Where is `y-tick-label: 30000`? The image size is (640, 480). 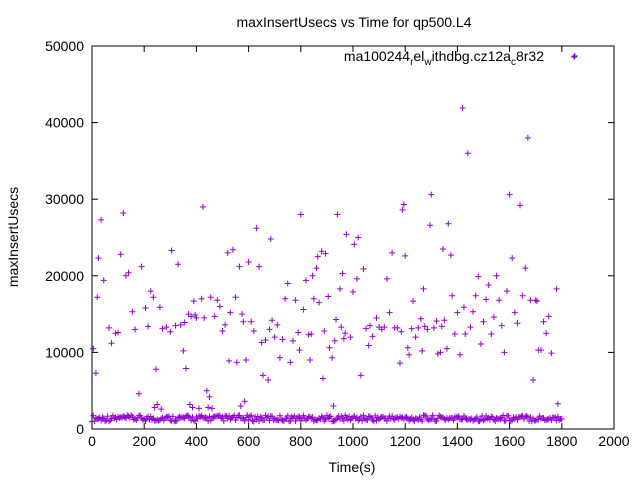 y-tick-label: 30000 is located at coordinates (64, 199).